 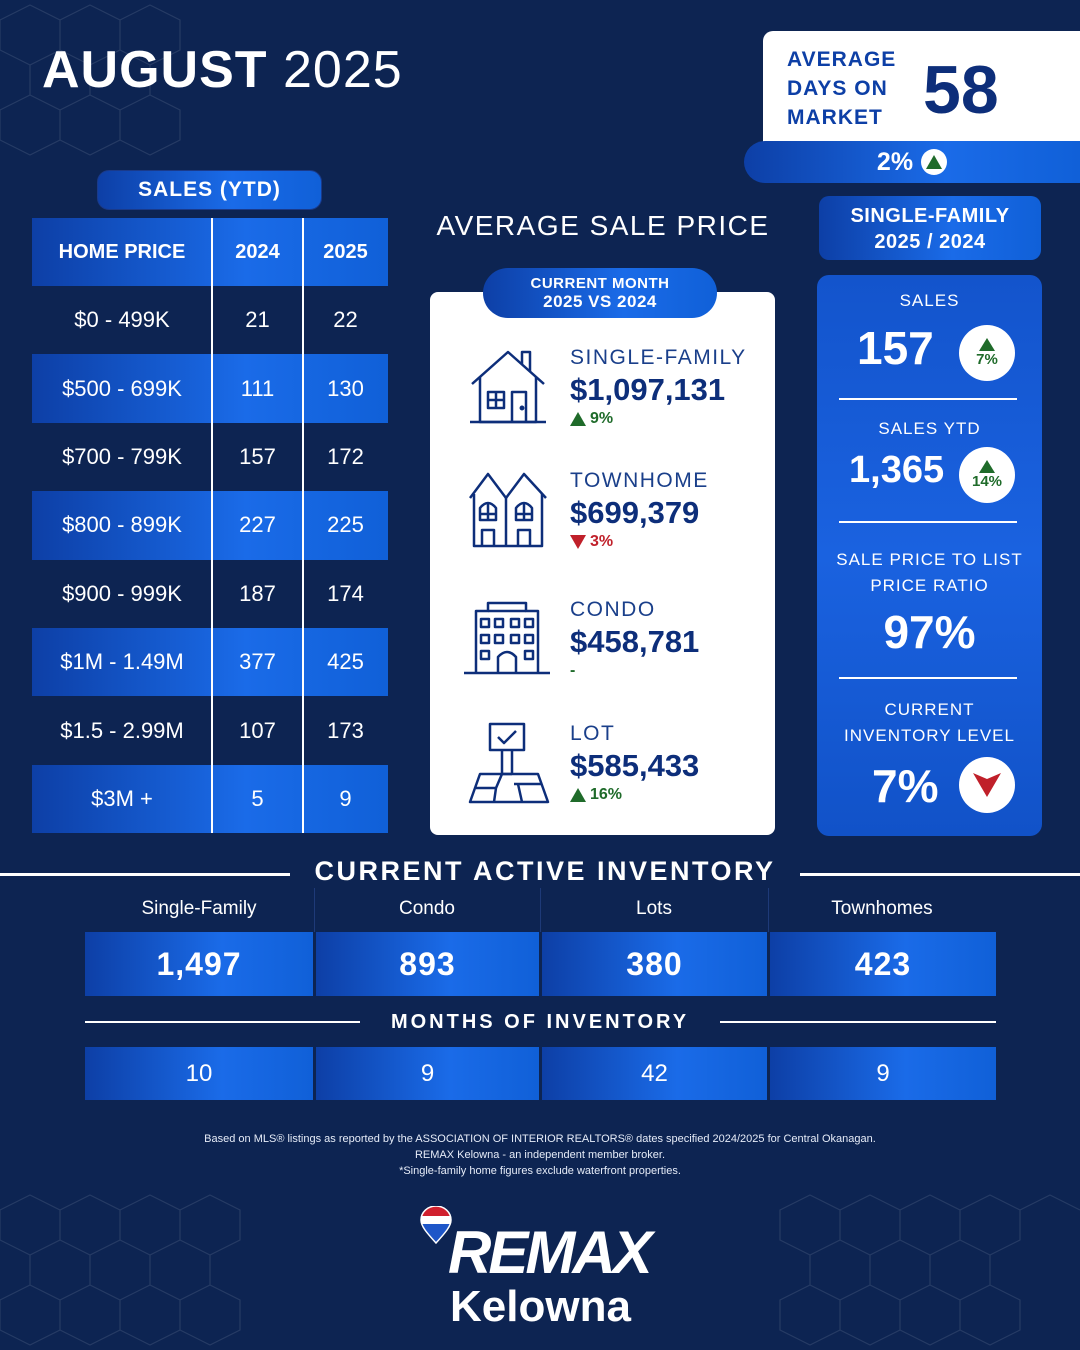 What do you see at coordinates (603, 225) in the screenshot?
I see `average-sale-price-title: AVERAGE SALE PRICE` at bounding box center [603, 225].